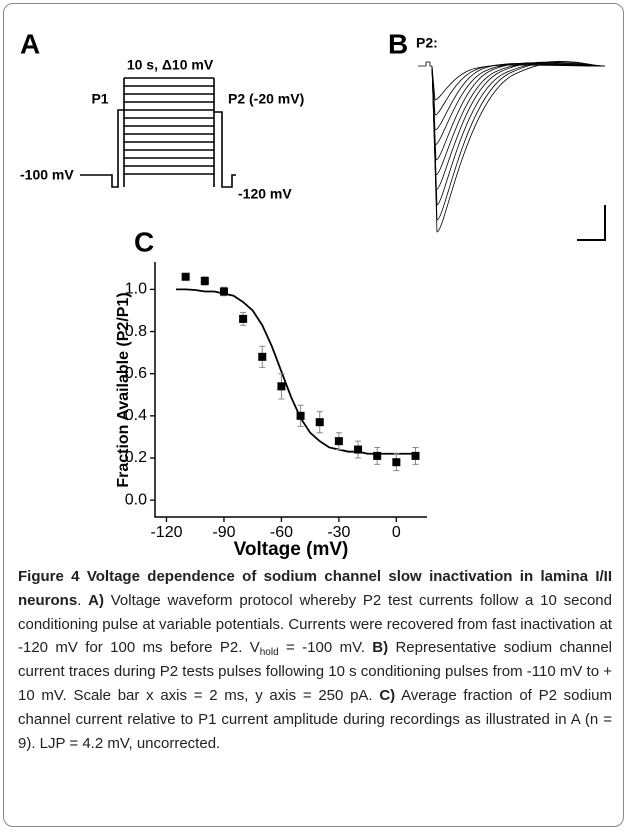 This screenshot has height=832, width=629. Describe the element at coordinates (83, 600) in the screenshot. I see `caption-text: .` at that location.